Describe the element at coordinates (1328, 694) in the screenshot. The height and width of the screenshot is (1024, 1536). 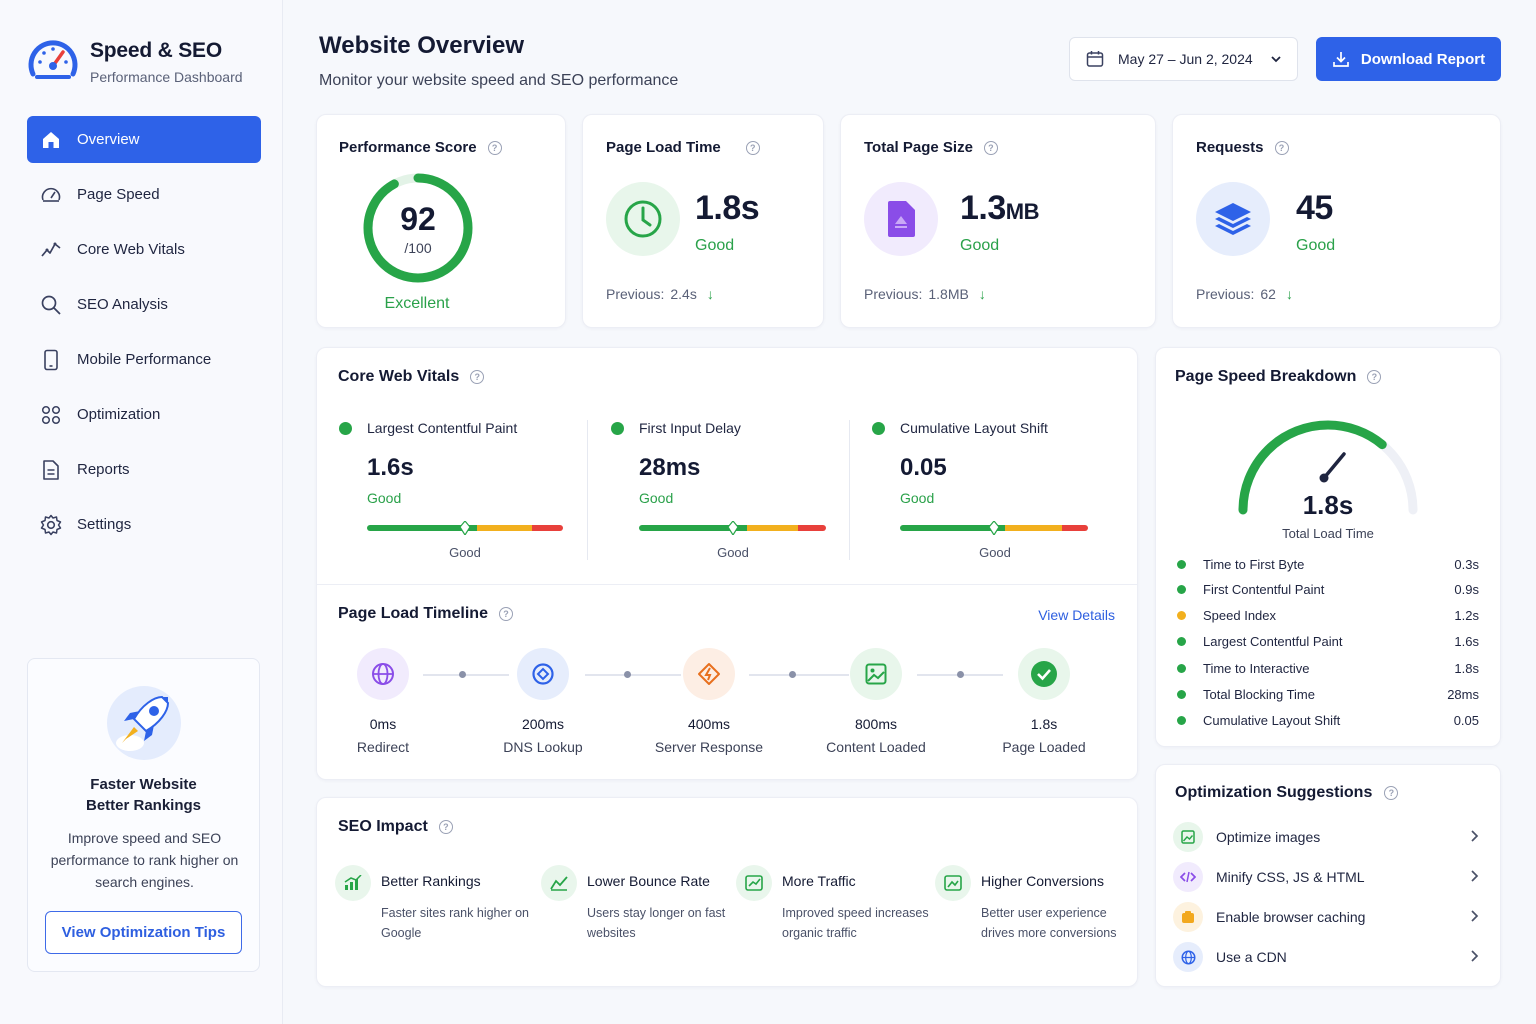
I see `breakdown-row: Total Blocking Time 28ms` at that location.